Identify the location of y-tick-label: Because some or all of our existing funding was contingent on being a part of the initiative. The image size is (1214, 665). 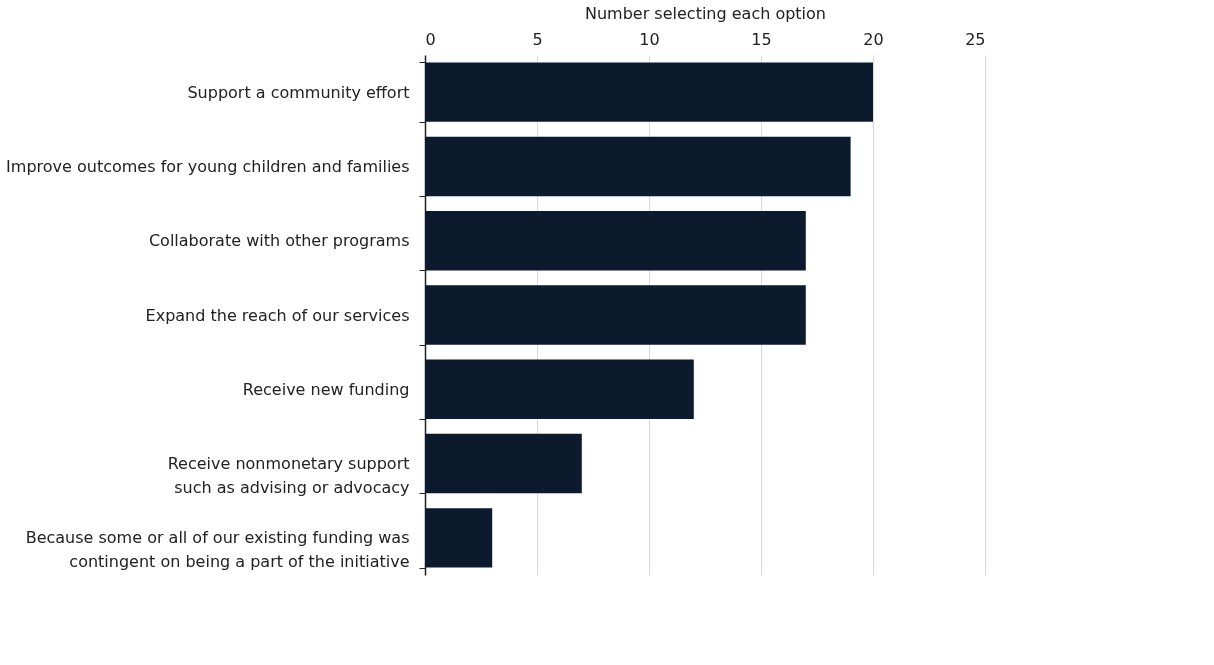
(217, 550).